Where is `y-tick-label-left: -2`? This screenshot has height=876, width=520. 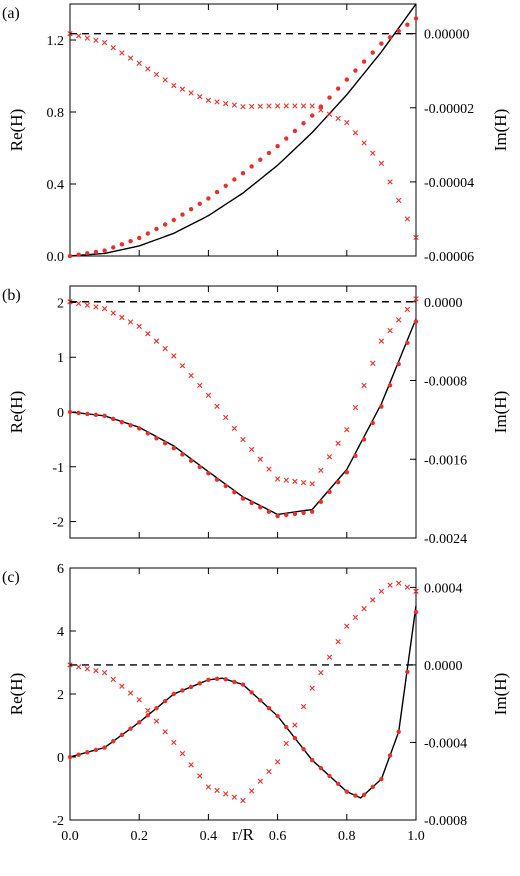 y-tick-label-left: -2 is located at coordinates (58, 821).